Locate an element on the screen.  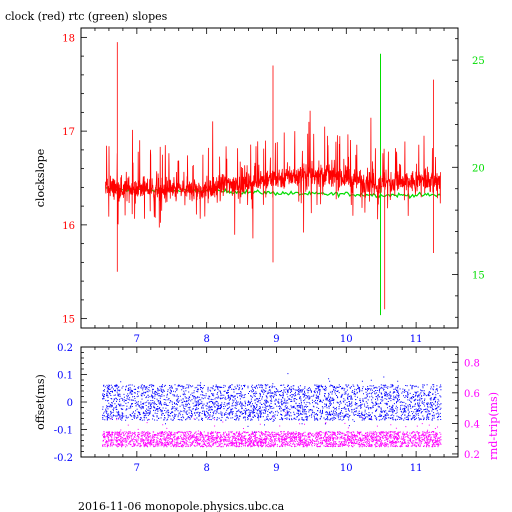
offset-y-tick-label: 0 is located at coordinates (70, 403).